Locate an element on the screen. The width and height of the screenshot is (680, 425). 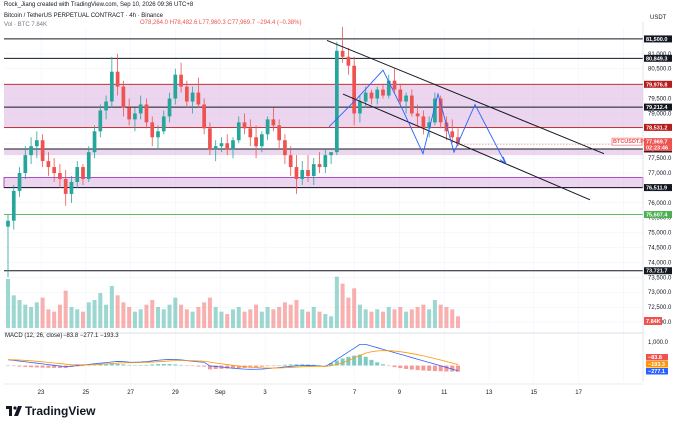
time-tick-label: 13 is located at coordinates (489, 393).